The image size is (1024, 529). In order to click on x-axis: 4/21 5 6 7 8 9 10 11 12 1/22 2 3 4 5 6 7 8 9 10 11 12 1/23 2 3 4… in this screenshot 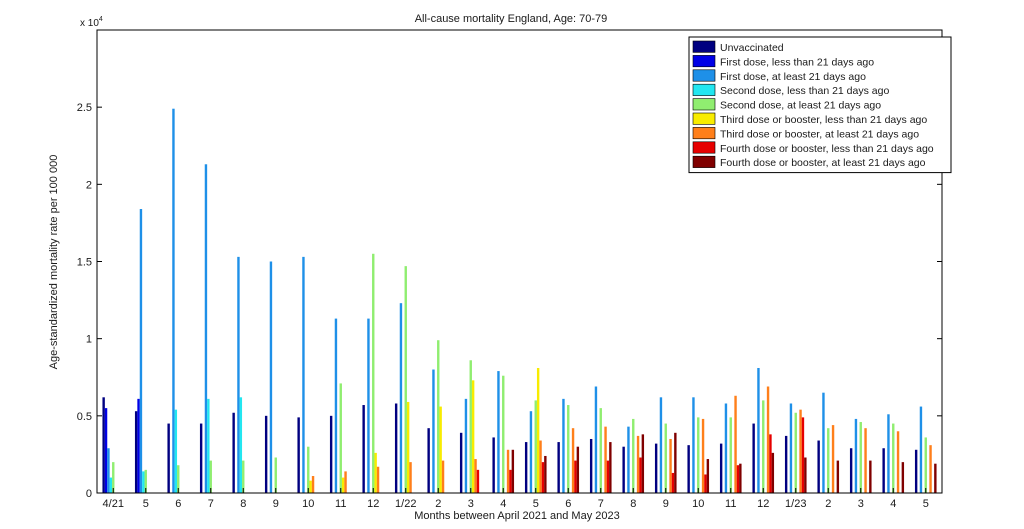, I will do `click(516, 499)`.